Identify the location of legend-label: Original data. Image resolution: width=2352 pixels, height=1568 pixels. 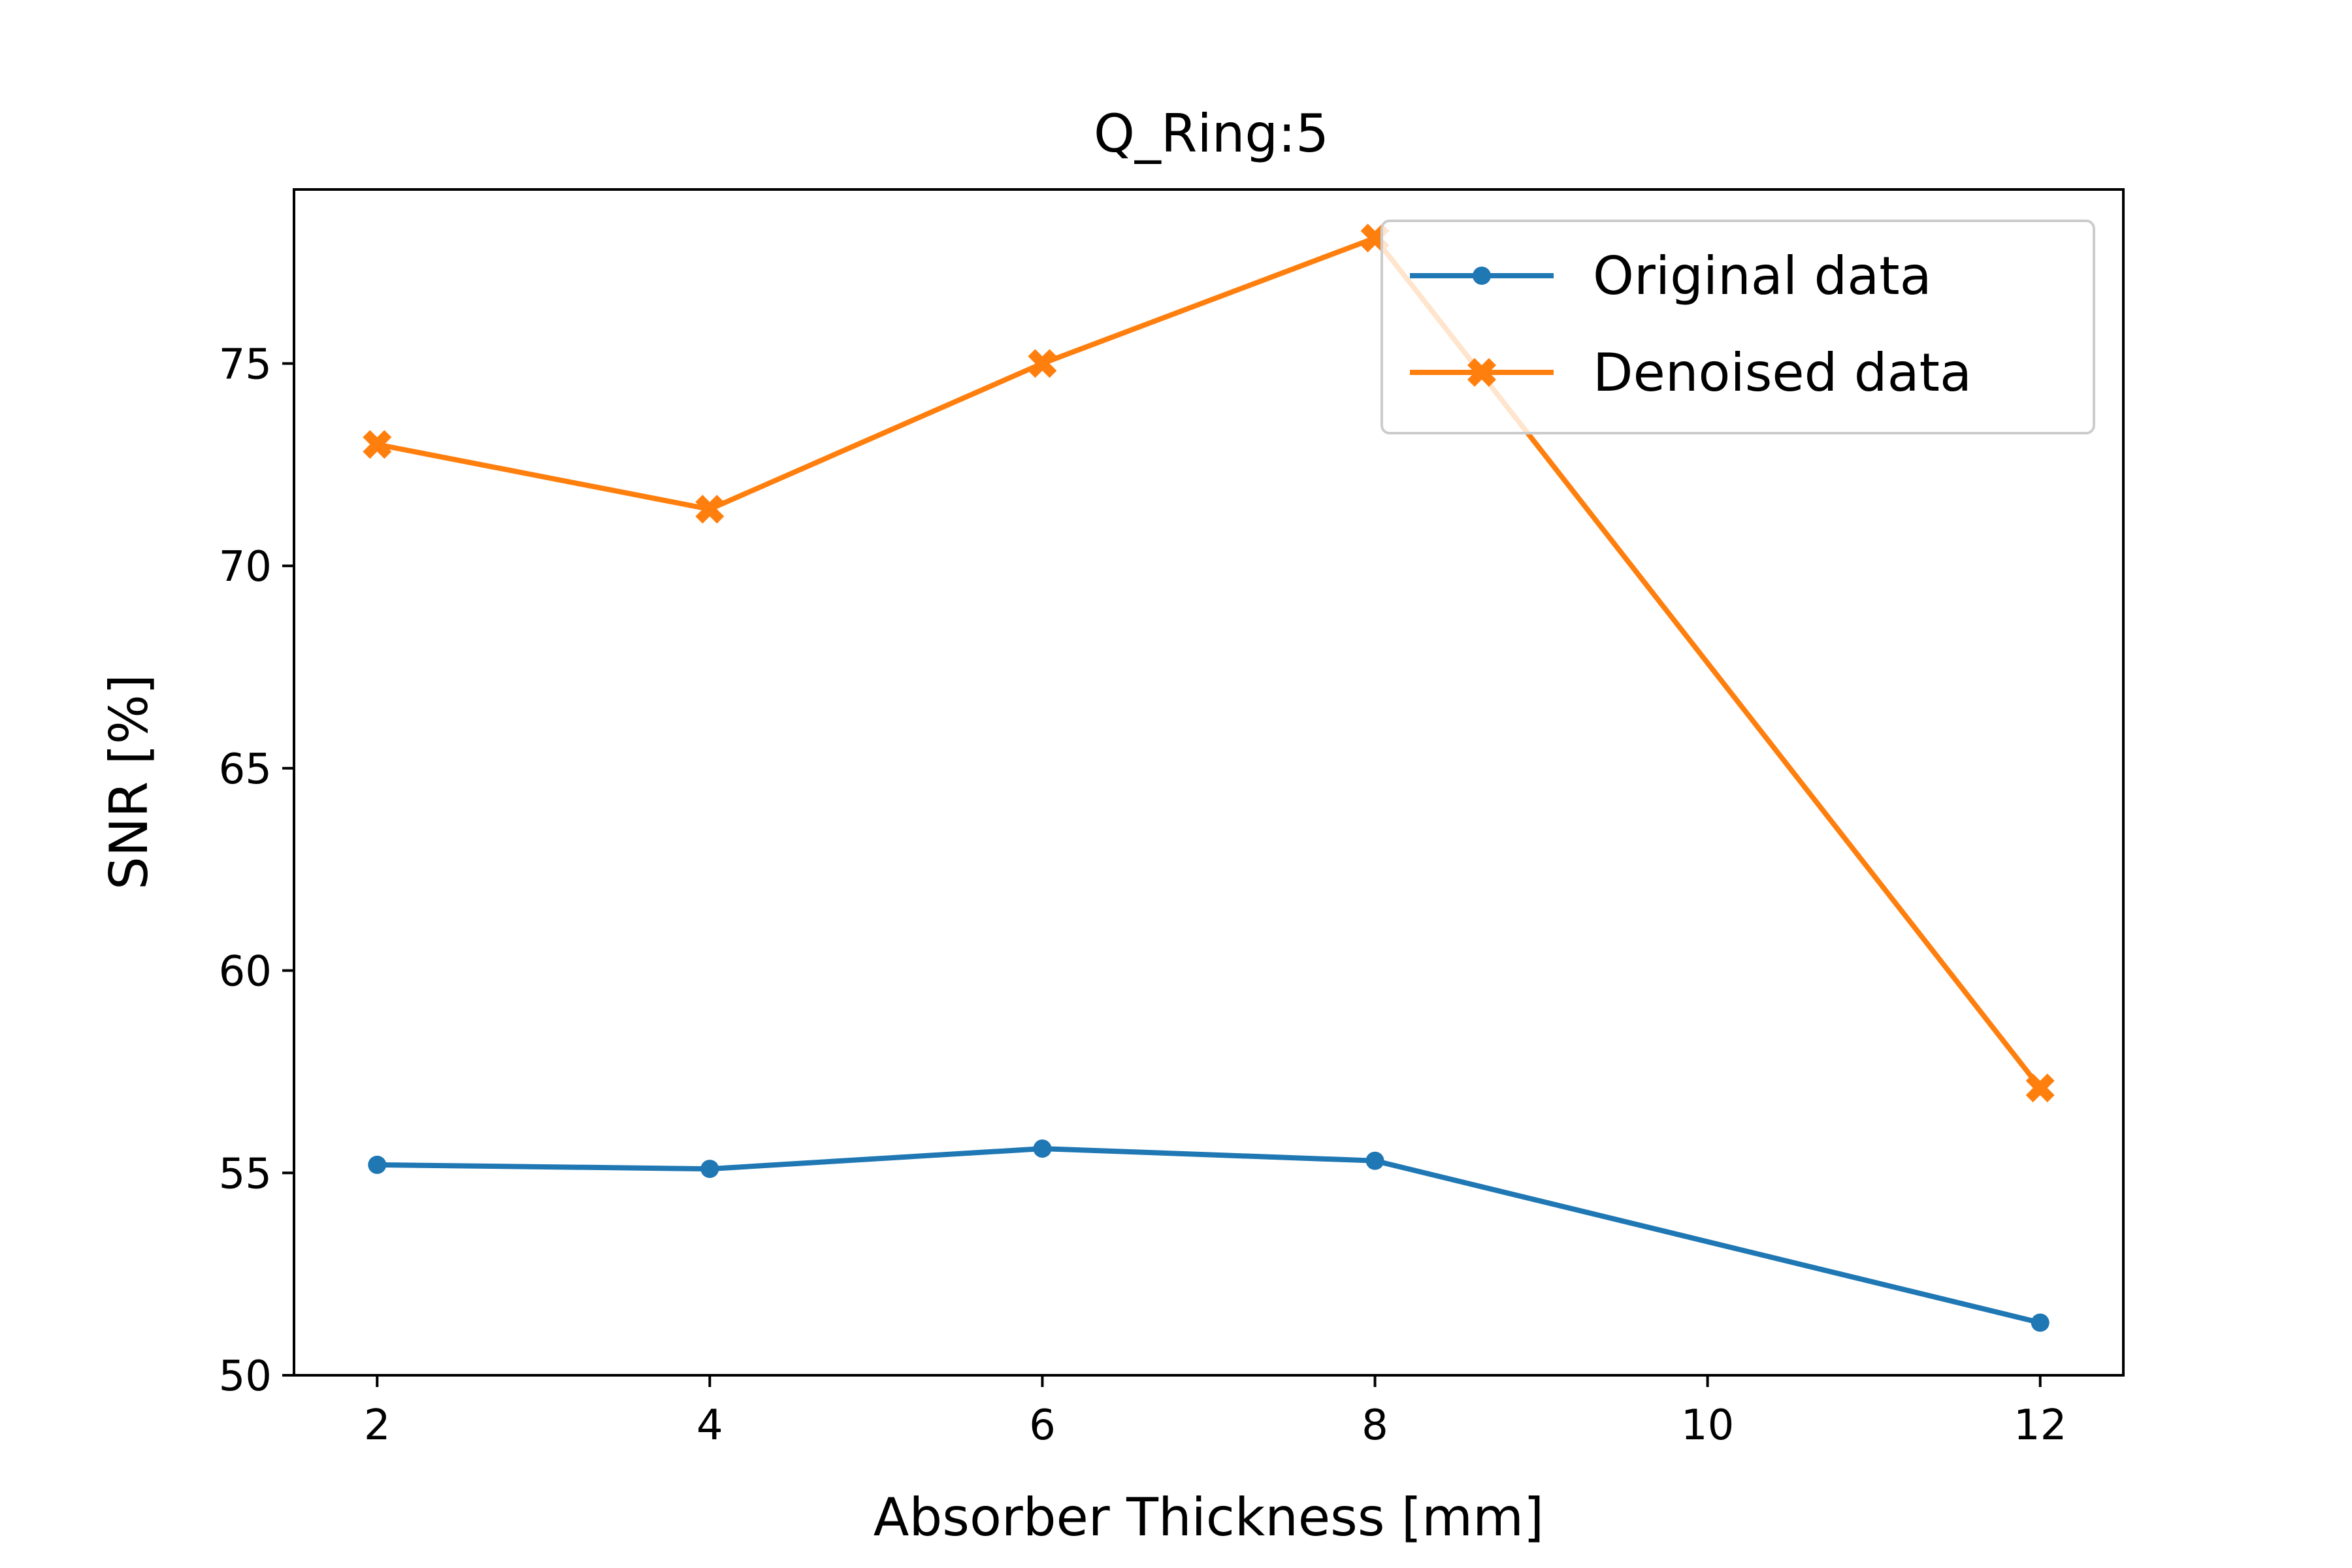
(1762, 276).